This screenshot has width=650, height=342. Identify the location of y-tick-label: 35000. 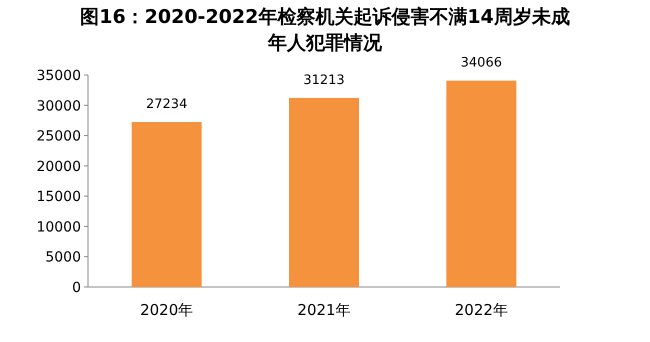
(58, 76).